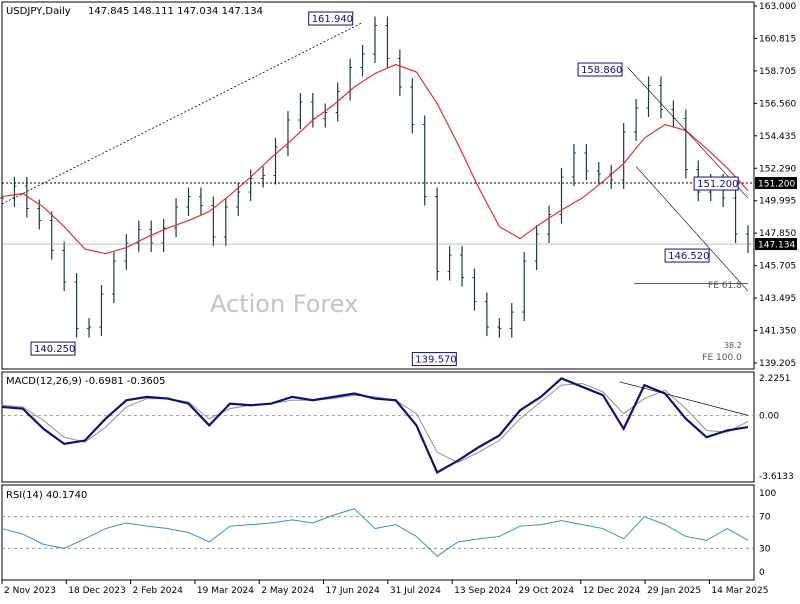 The width and height of the screenshot is (800, 604). What do you see at coordinates (353, 591) in the screenshot?
I see `x-tick-label: 17 Jun 2024` at bounding box center [353, 591].